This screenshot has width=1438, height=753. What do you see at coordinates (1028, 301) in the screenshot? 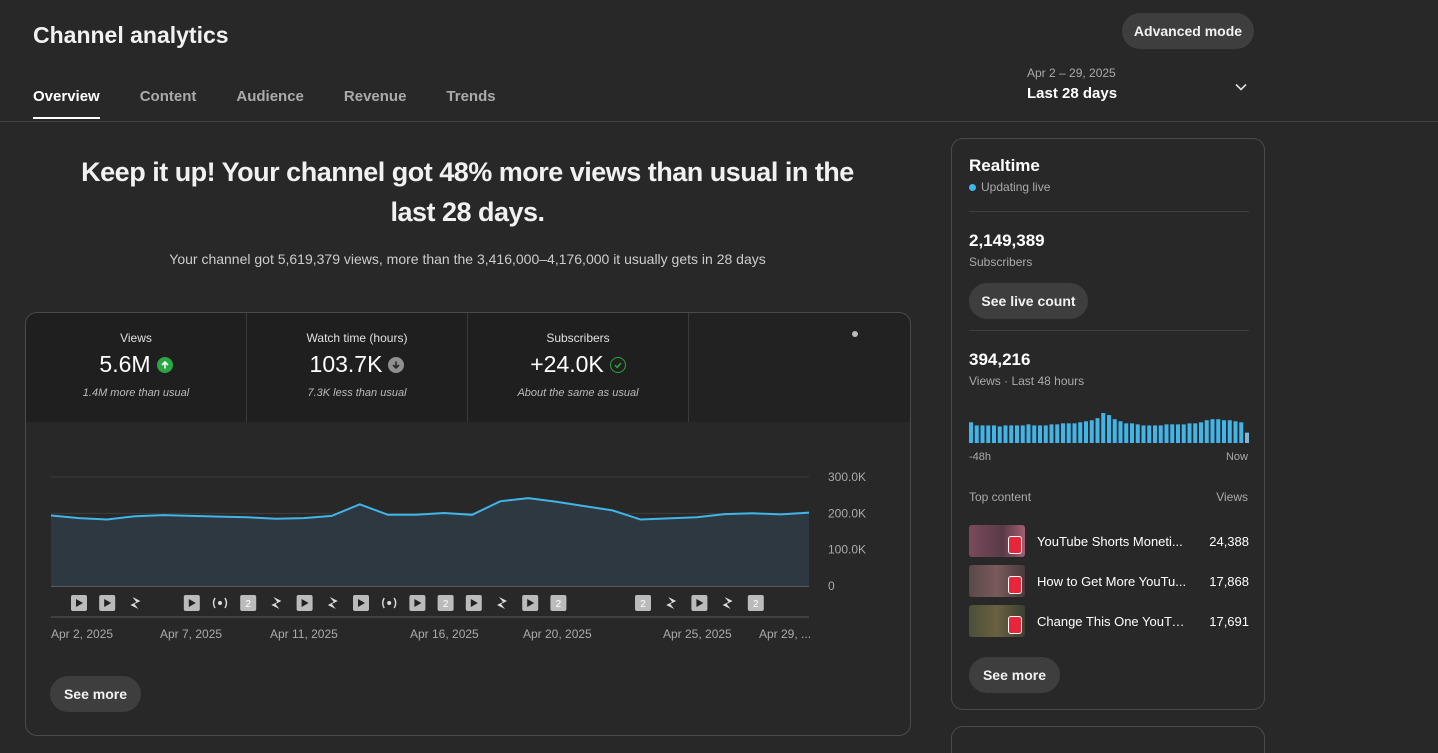
I see `see-live-count-button: See live count` at bounding box center [1028, 301].